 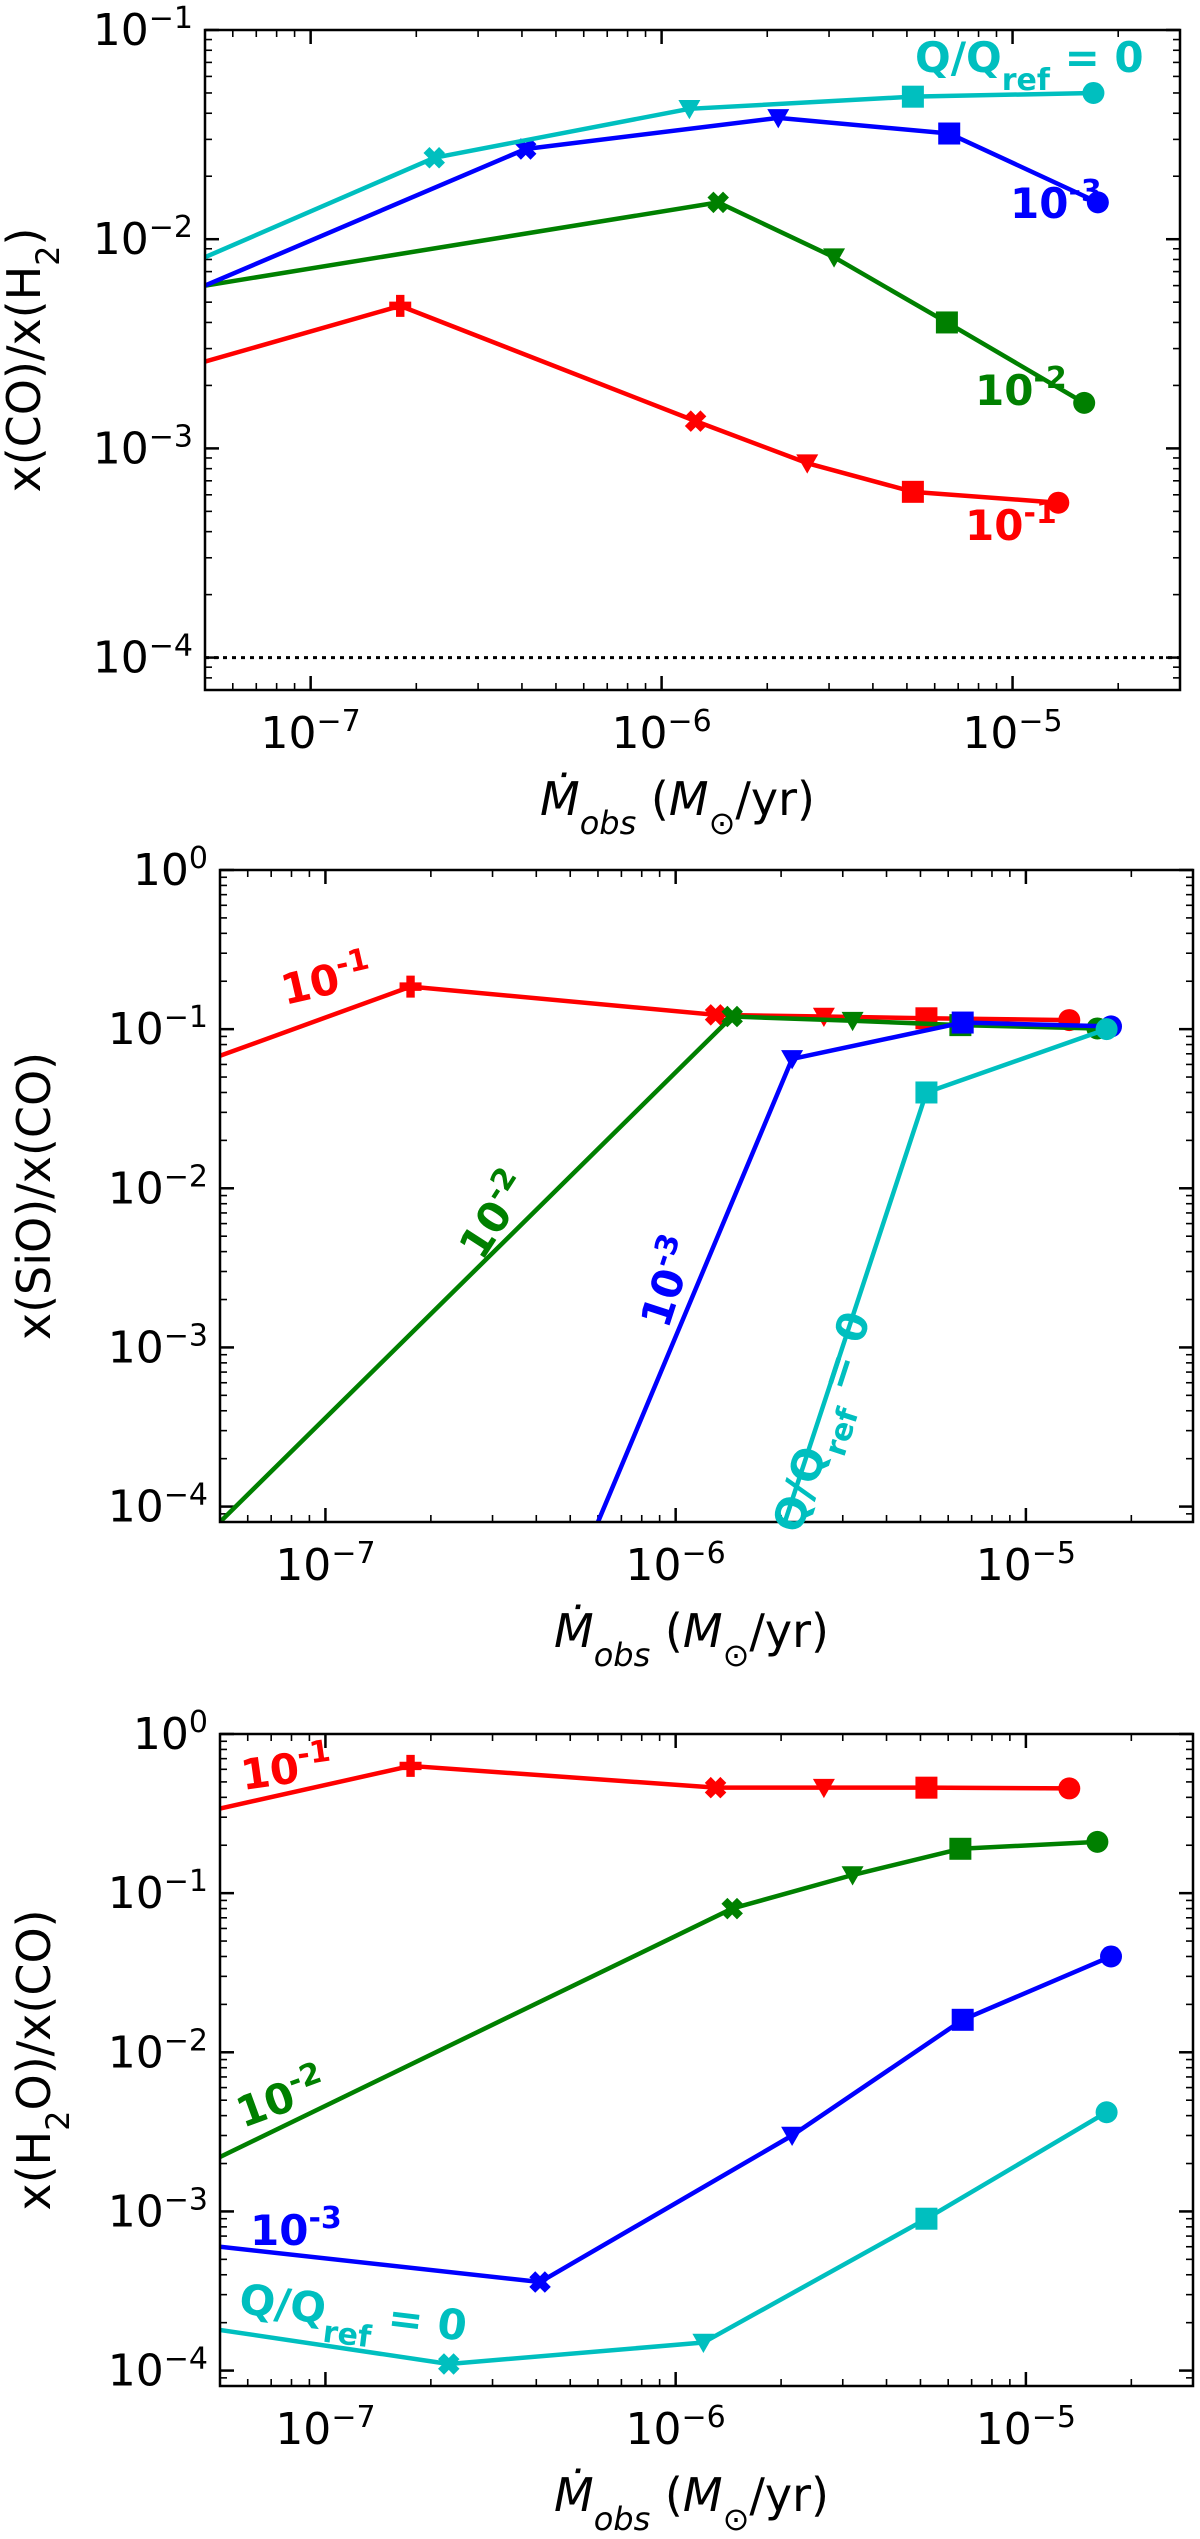 I want to click on y-axis-label: x(CO)/x(H2), so click(x=33, y=359).